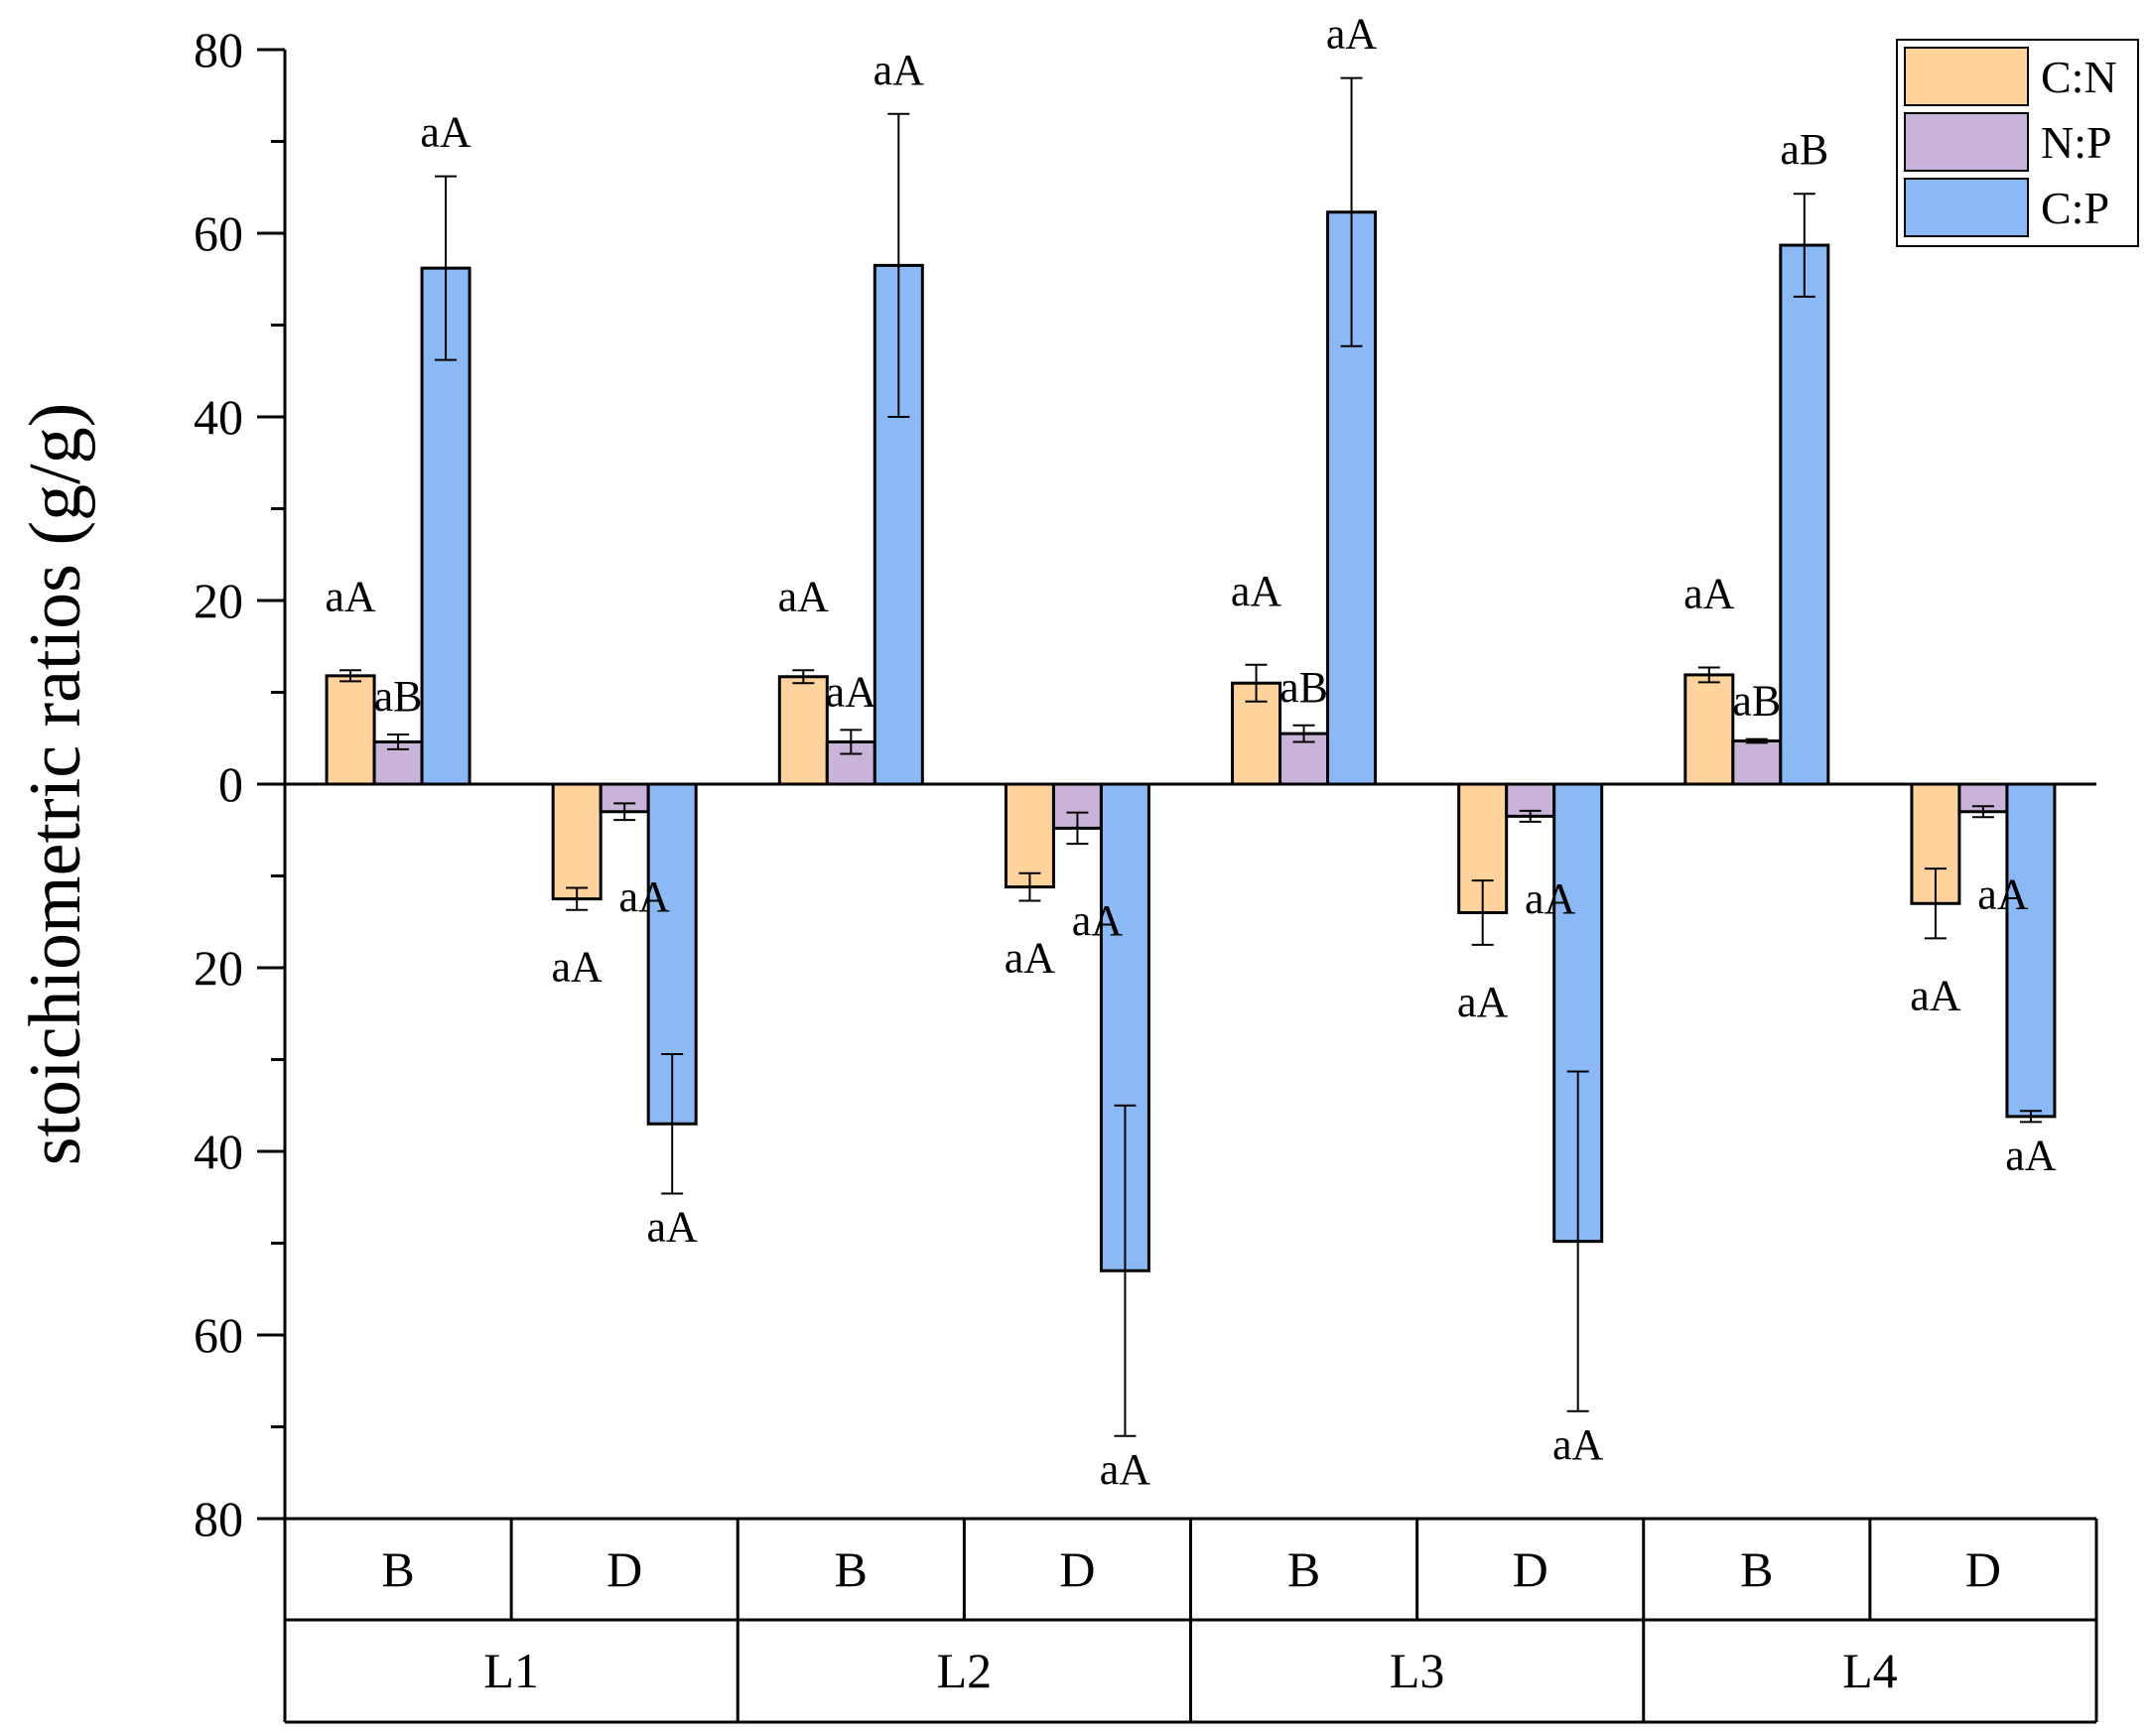 The image size is (2150, 1736). Describe the element at coordinates (511, 1670) in the screenshot. I see `level-label: L1` at that location.